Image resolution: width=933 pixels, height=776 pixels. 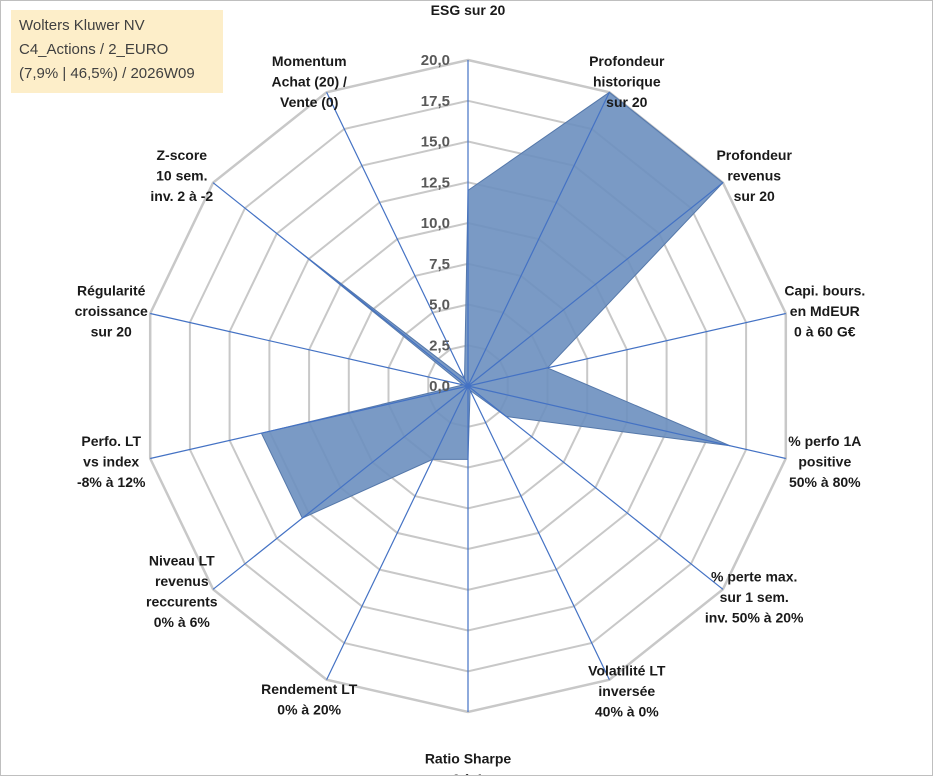 What do you see at coordinates (309, 81) in the screenshot?
I see `axis-label: Momentum Achat (20) / Vente (0)` at bounding box center [309, 81].